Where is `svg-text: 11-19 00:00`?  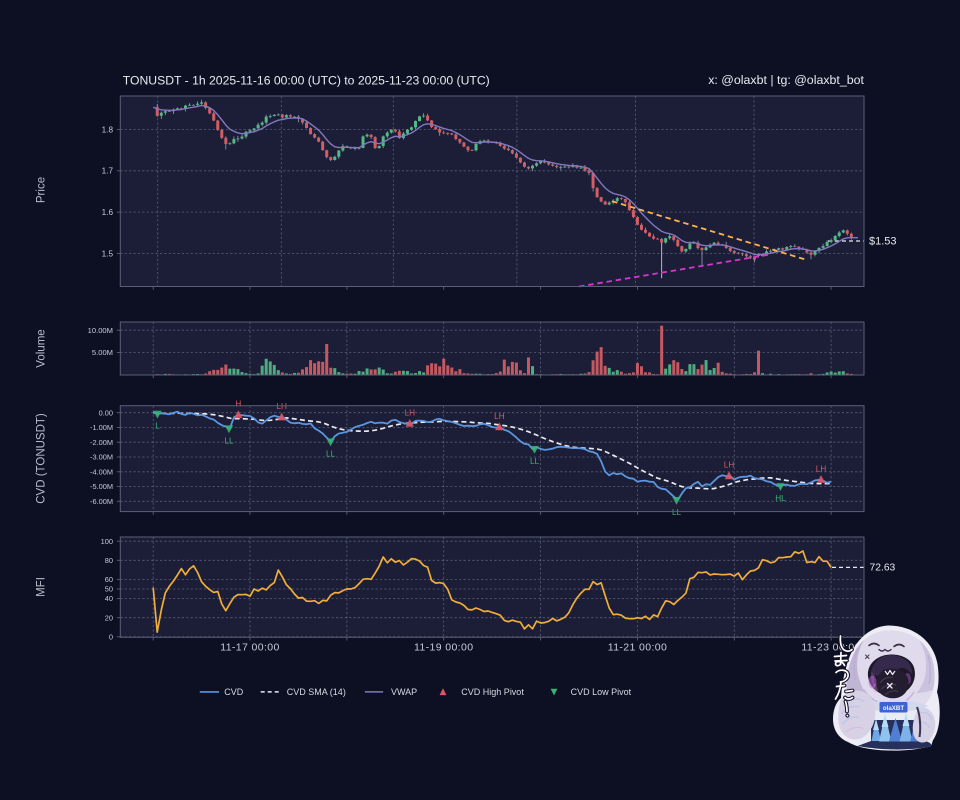
svg-text: 11-19 00:00 is located at coordinates (443, 648).